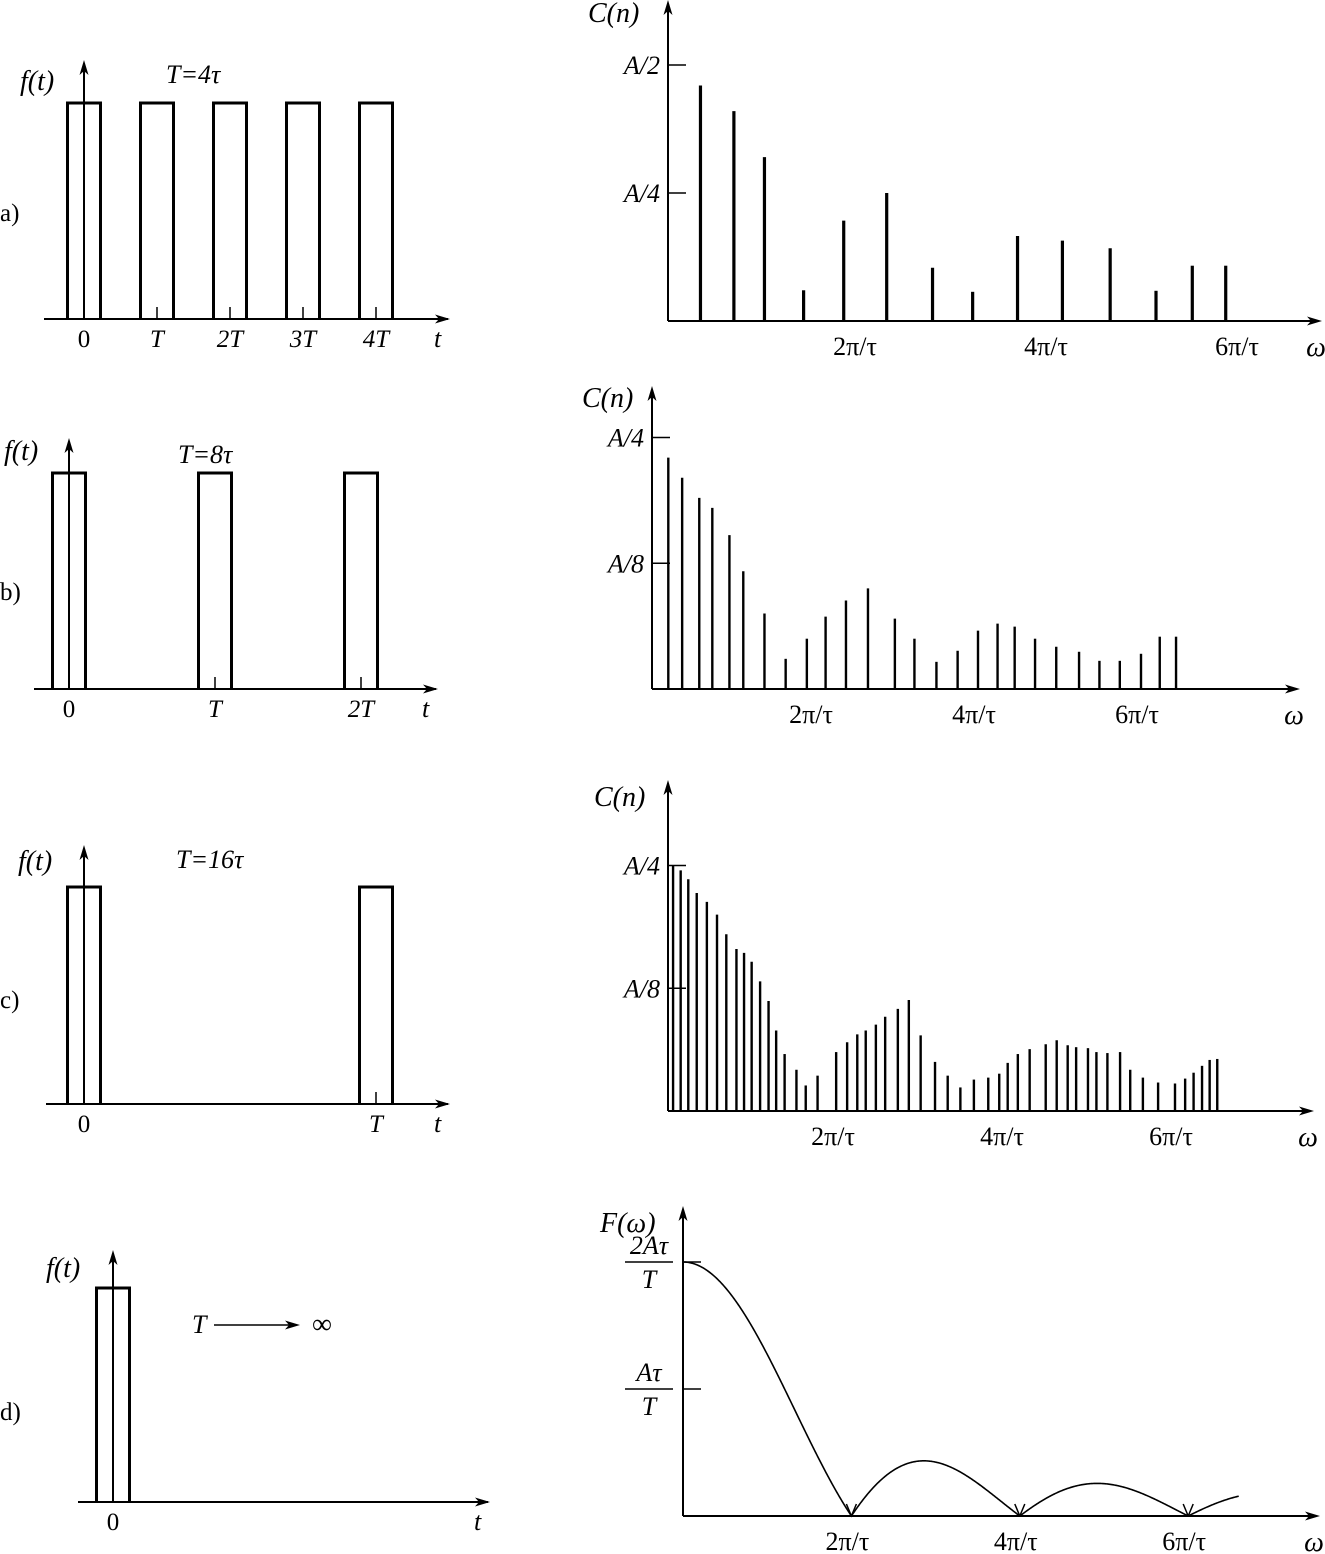  Describe the element at coordinates (649, 1389) in the screenshot. I see `y-tick-fraction: Aτ T` at that location.